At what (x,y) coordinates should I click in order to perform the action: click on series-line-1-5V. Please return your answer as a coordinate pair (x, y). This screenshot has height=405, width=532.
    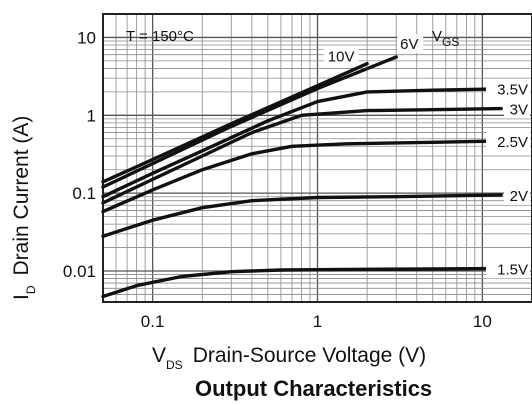
    Looking at the image, I should click on (307, 282).